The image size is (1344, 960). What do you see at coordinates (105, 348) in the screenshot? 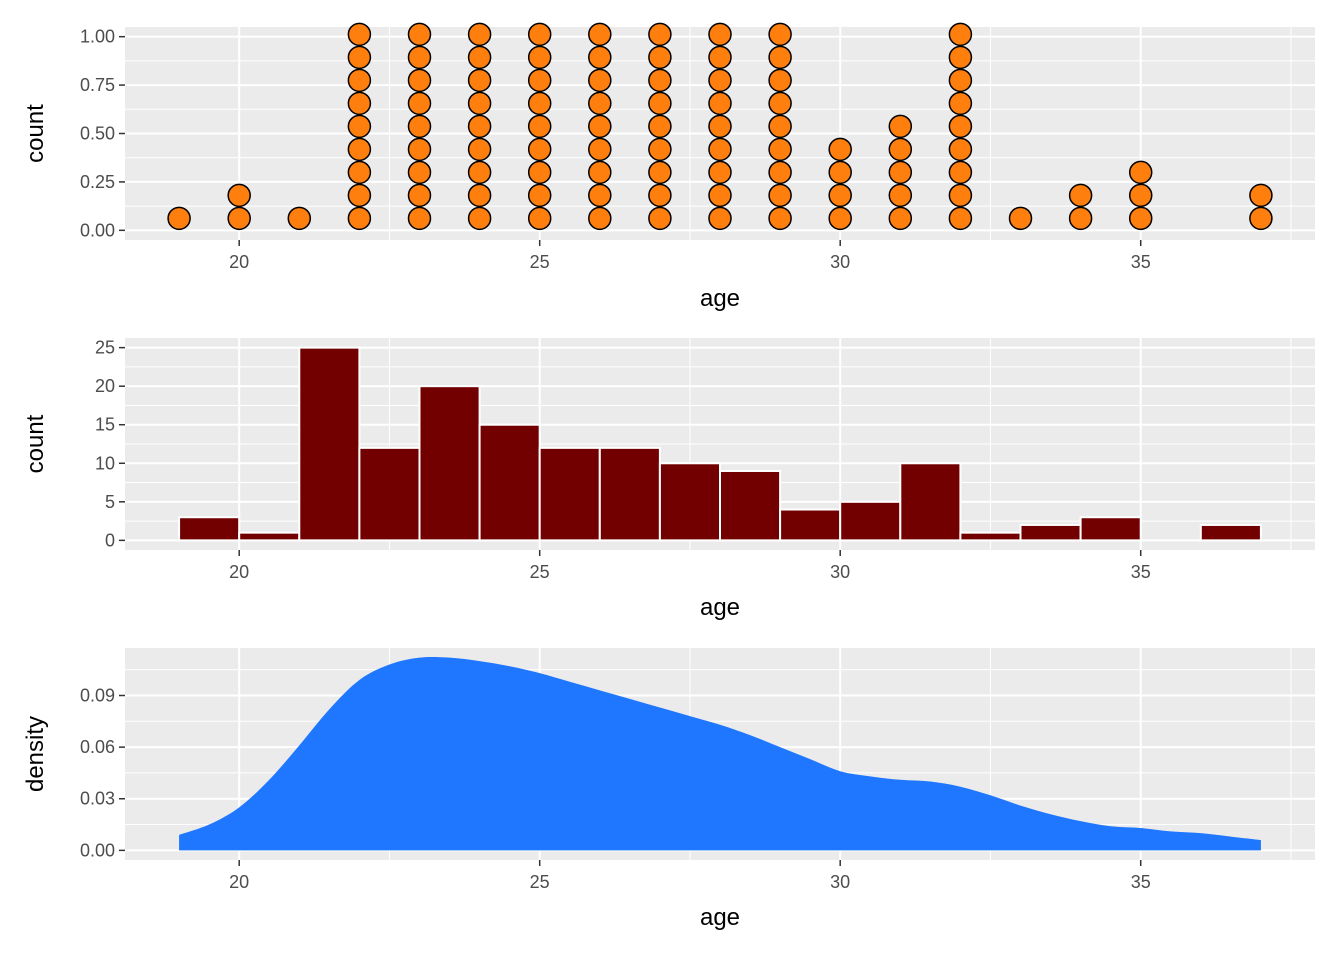
I see `y-tick-label: 25` at bounding box center [105, 348].